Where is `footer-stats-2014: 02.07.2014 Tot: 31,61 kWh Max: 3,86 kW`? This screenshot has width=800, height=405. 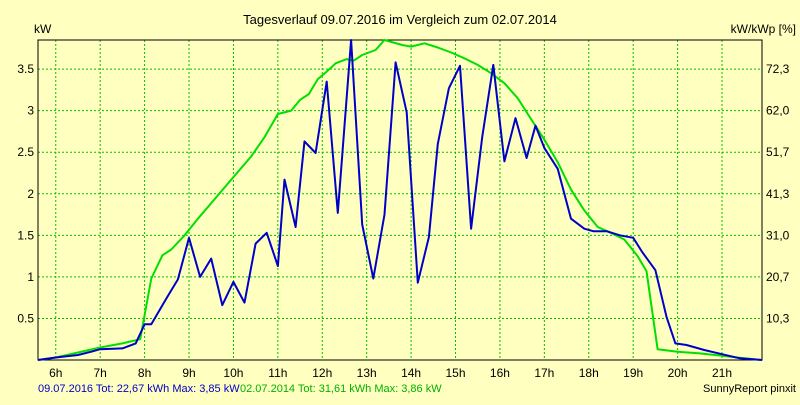
footer-stats-2014: 02.07.2014 Tot: 31,61 kWh Max: 3,86 kW is located at coordinates (341, 389).